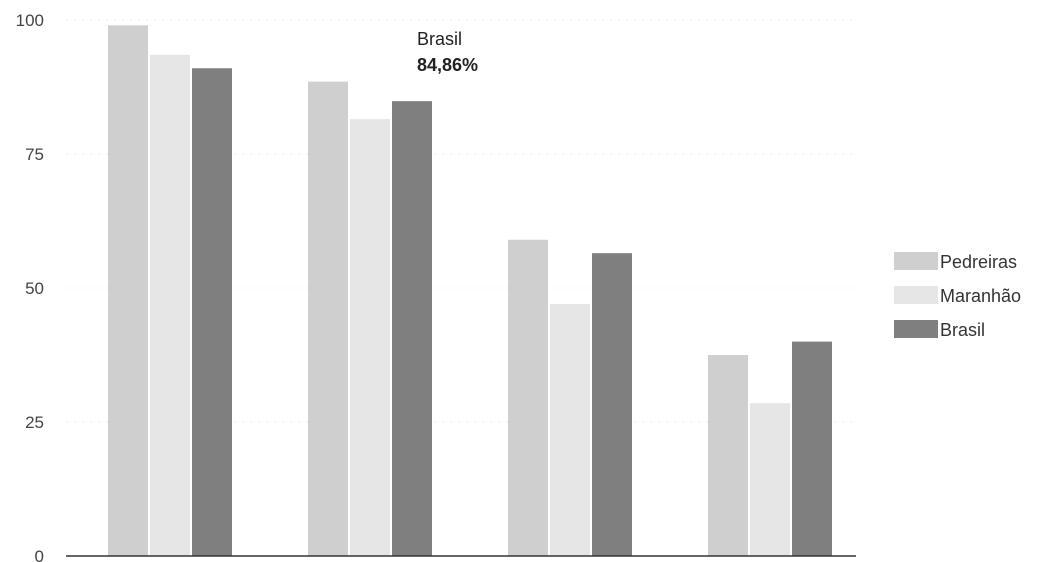  I want to click on y-tick-label: 0, so click(39, 554).